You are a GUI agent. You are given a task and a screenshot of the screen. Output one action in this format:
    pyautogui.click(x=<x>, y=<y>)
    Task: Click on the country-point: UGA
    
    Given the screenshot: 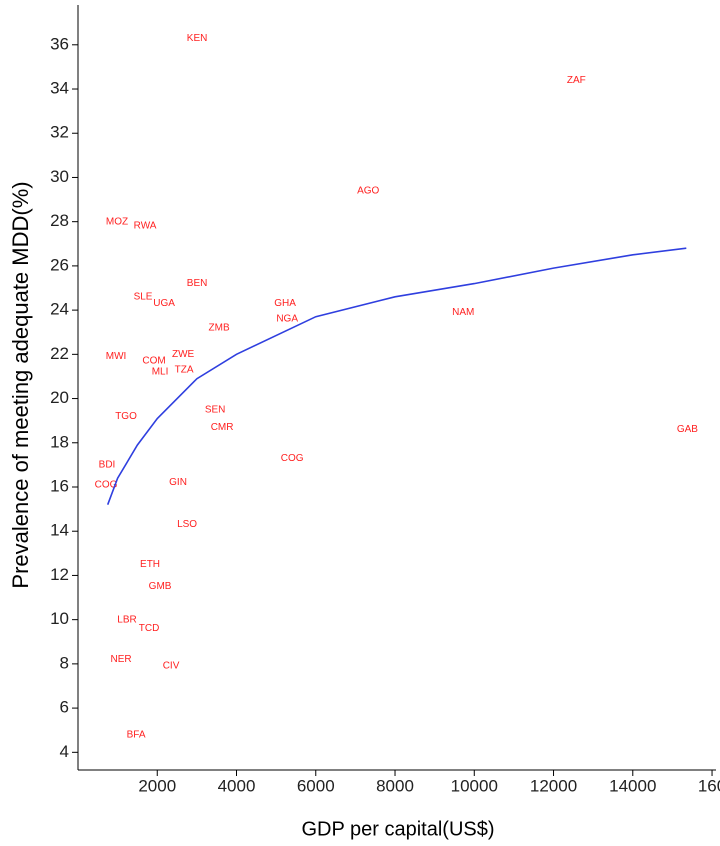 What is the action you would take?
    pyautogui.click(x=164, y=303)
    